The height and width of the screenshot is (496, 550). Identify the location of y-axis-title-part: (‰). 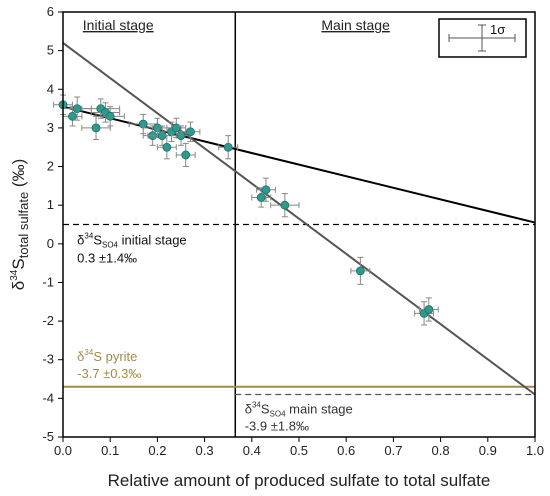
(18, 175).